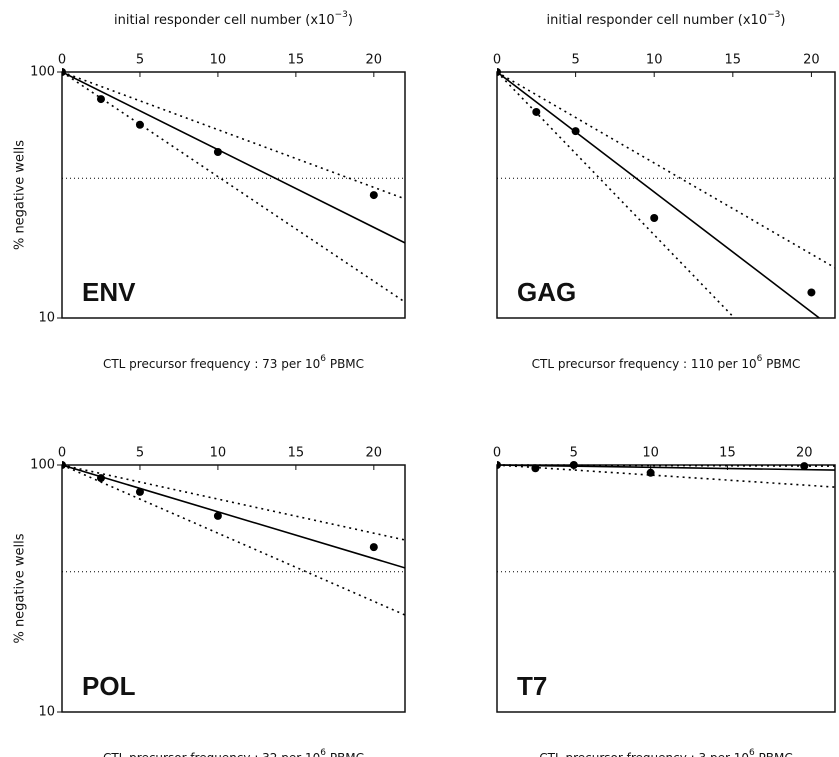  What do you see at coordinates (644, 364) in the screenshot?
I see `caption-text: CTL precursor frequency : 110 per 10` at bounding box center [644, 364].